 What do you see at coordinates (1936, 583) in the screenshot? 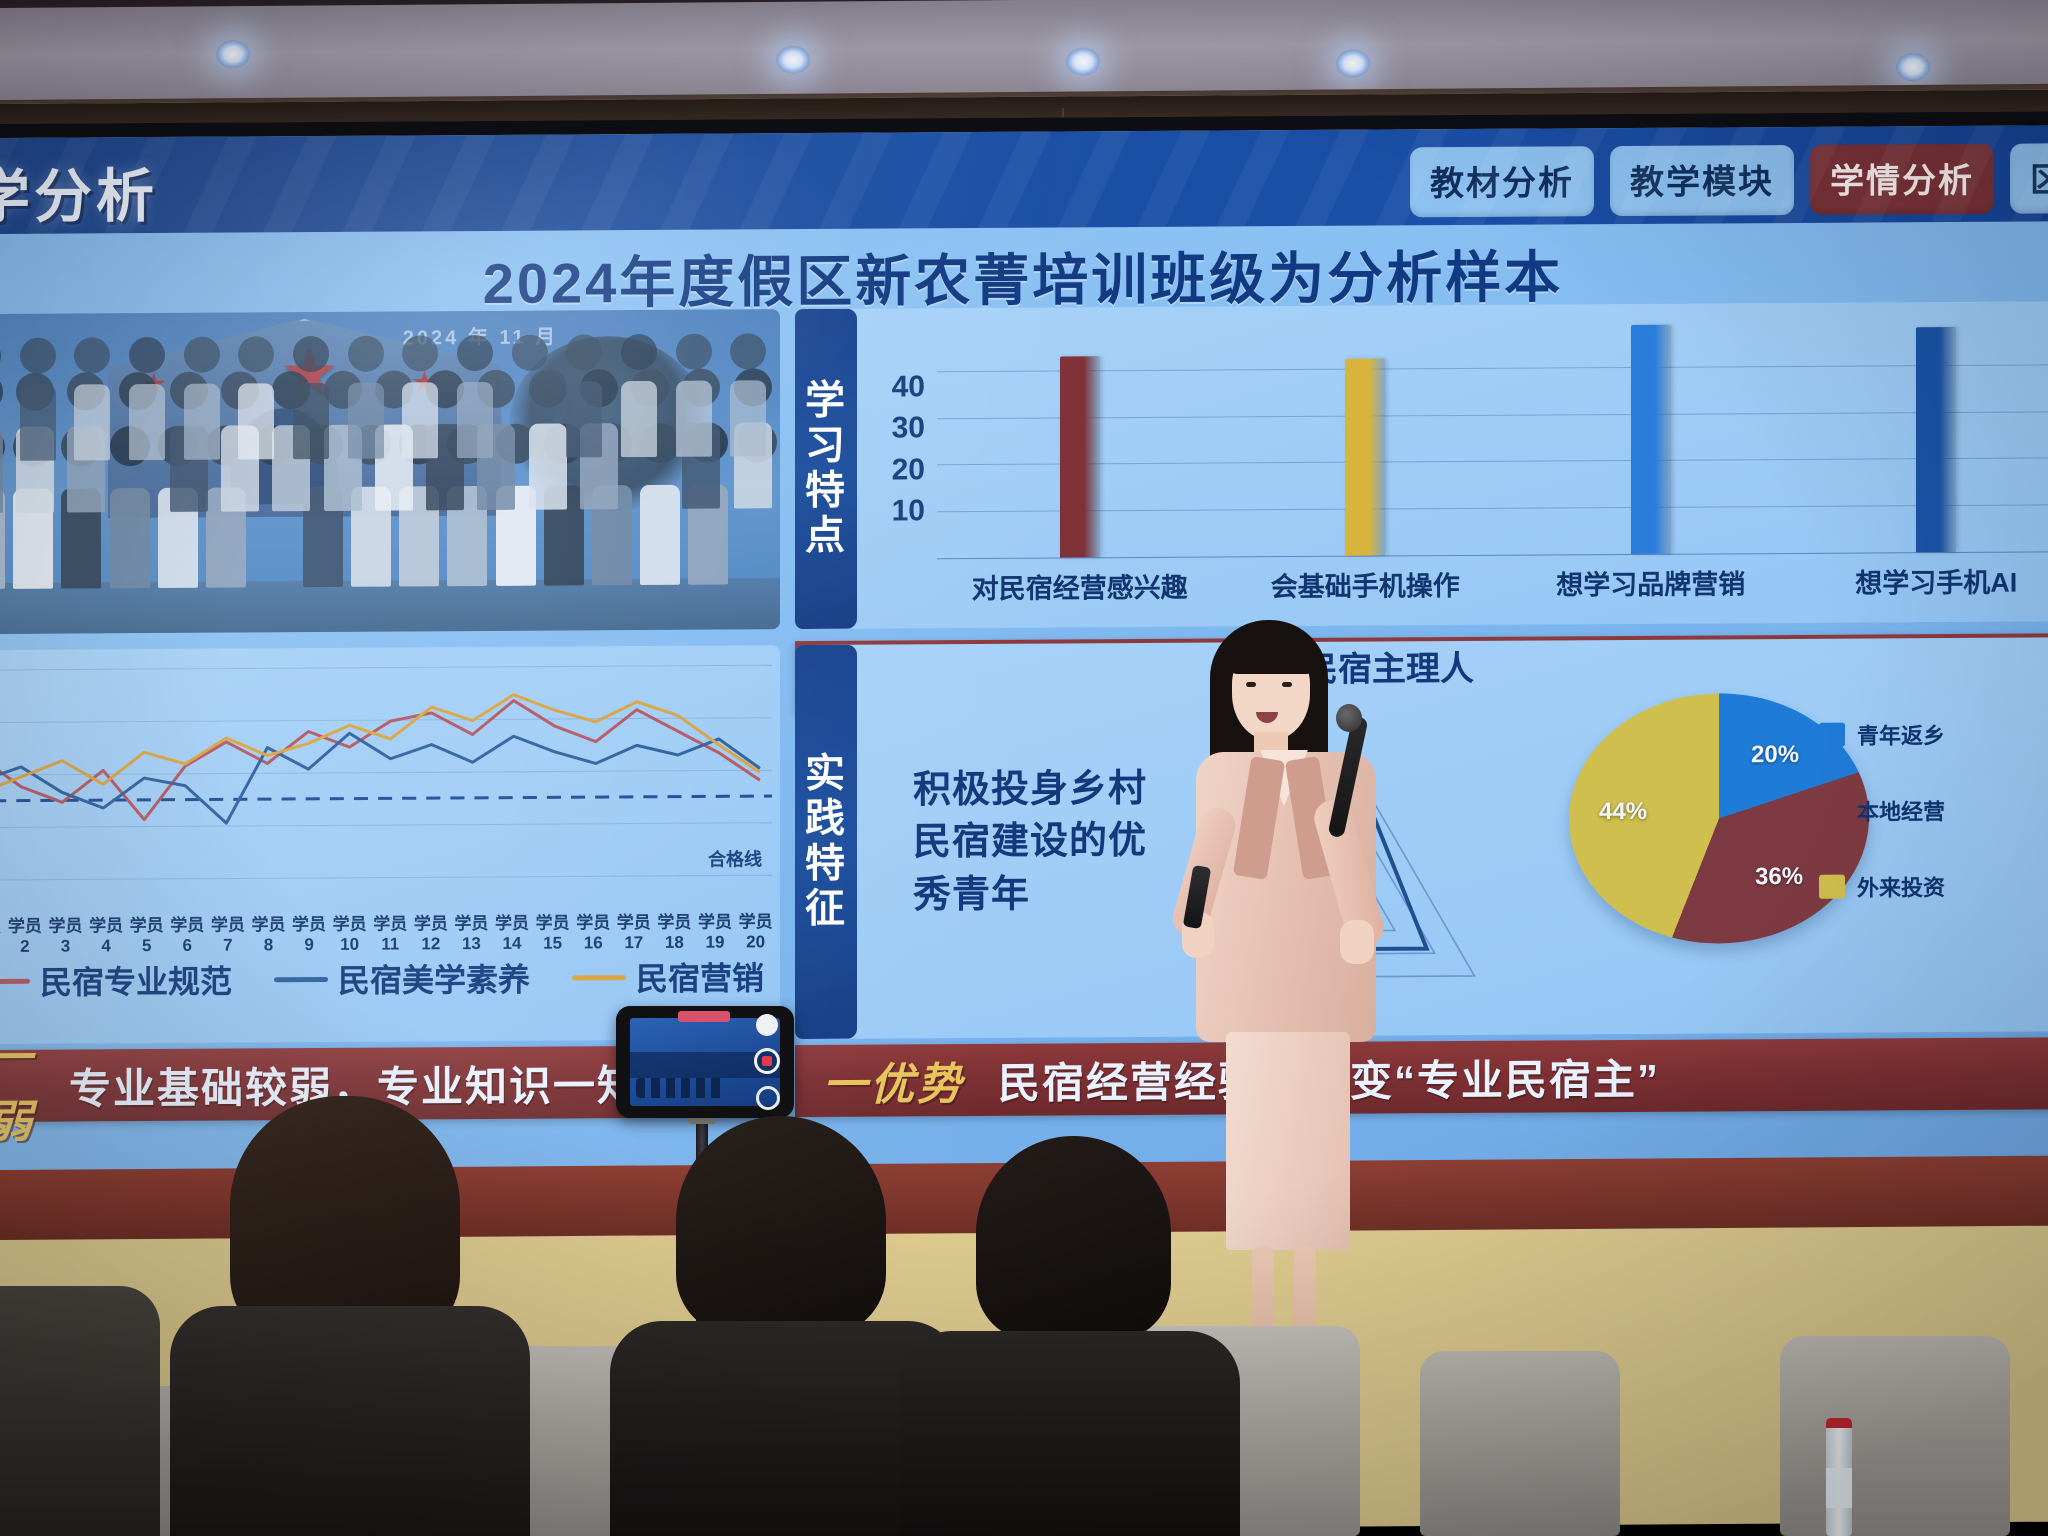
I see `bar-x-label: 想学习手机AI` at bounding box center [1936, 583].